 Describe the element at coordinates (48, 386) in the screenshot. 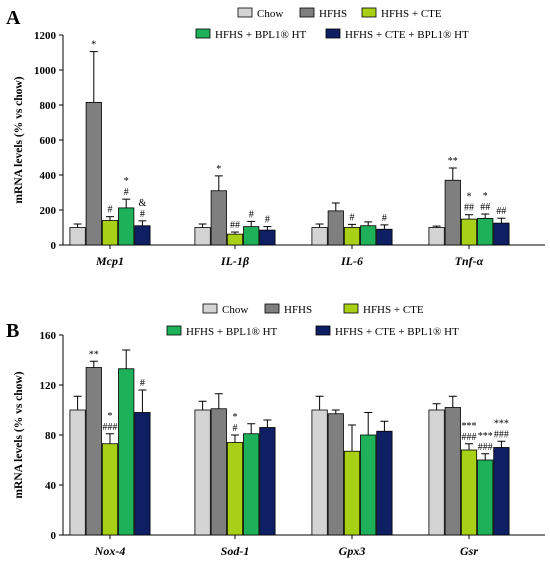

I see `y-tick-label: 120` at that location.